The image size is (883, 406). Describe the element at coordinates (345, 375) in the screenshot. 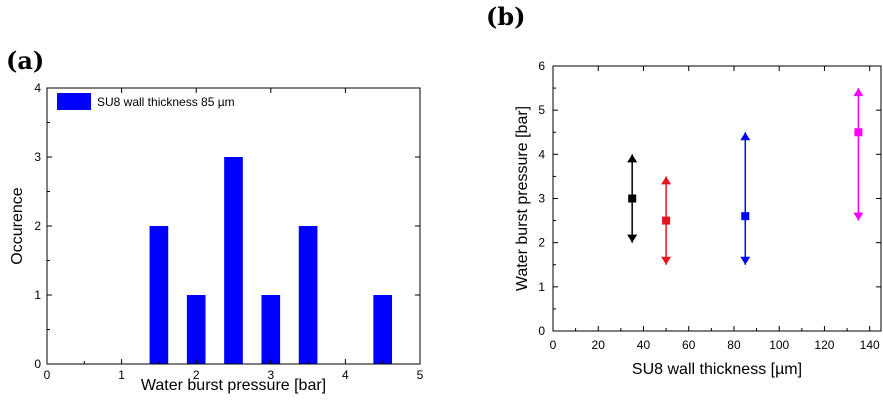

I see `x-tick-label: 4` at that location.